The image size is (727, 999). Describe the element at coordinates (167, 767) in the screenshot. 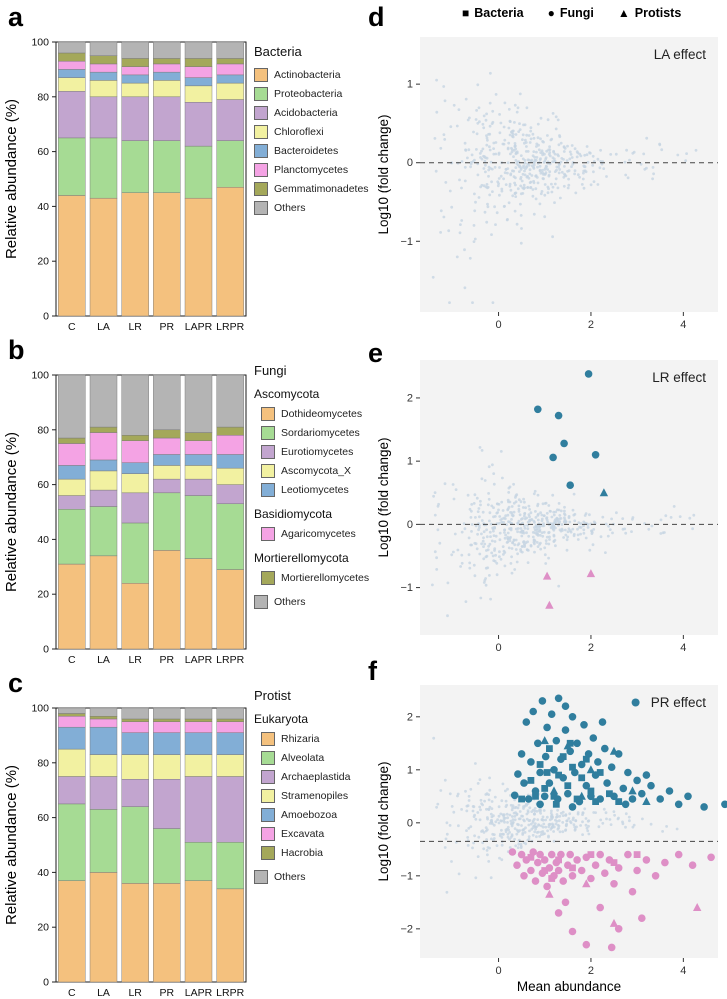

I see `bar-segment-Stramenopiles` at that location.